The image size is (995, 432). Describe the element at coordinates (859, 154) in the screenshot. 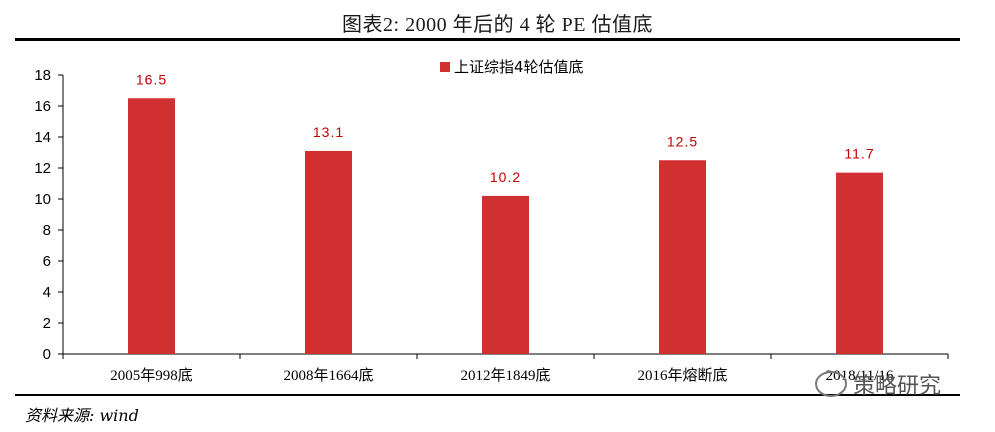

I see `data-label: 11.7` at that location.